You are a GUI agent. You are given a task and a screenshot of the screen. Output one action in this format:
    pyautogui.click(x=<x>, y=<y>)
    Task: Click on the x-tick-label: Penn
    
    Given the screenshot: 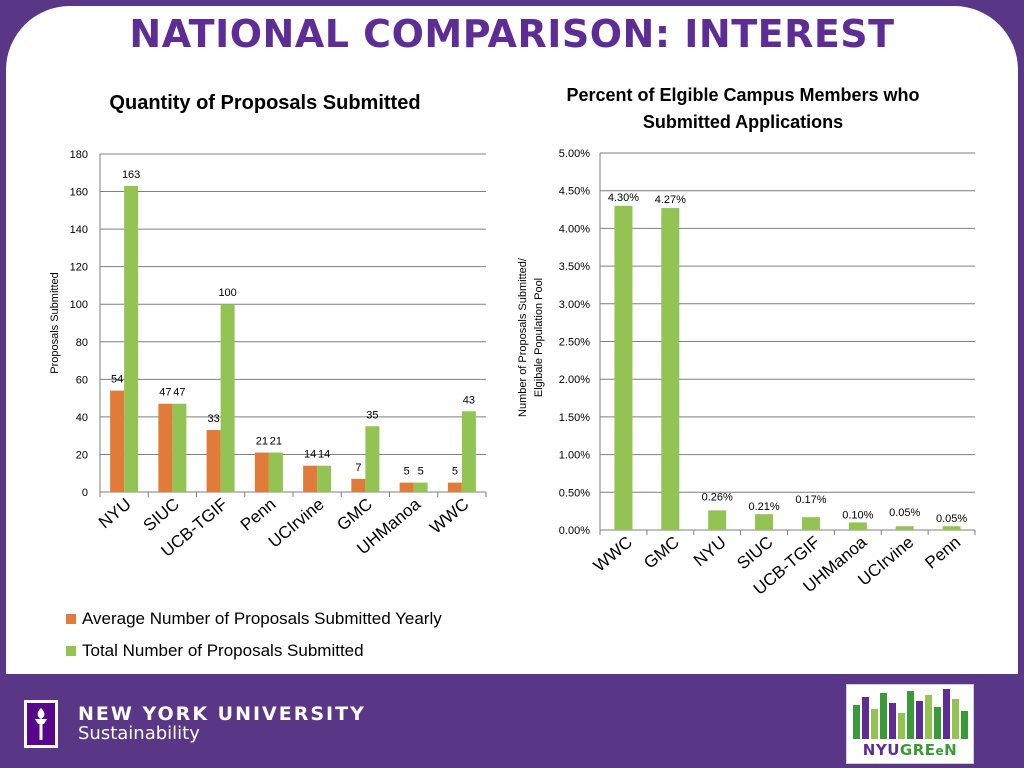 What is the action you would take?
    pyautogui.click(x=943, y=553)
    